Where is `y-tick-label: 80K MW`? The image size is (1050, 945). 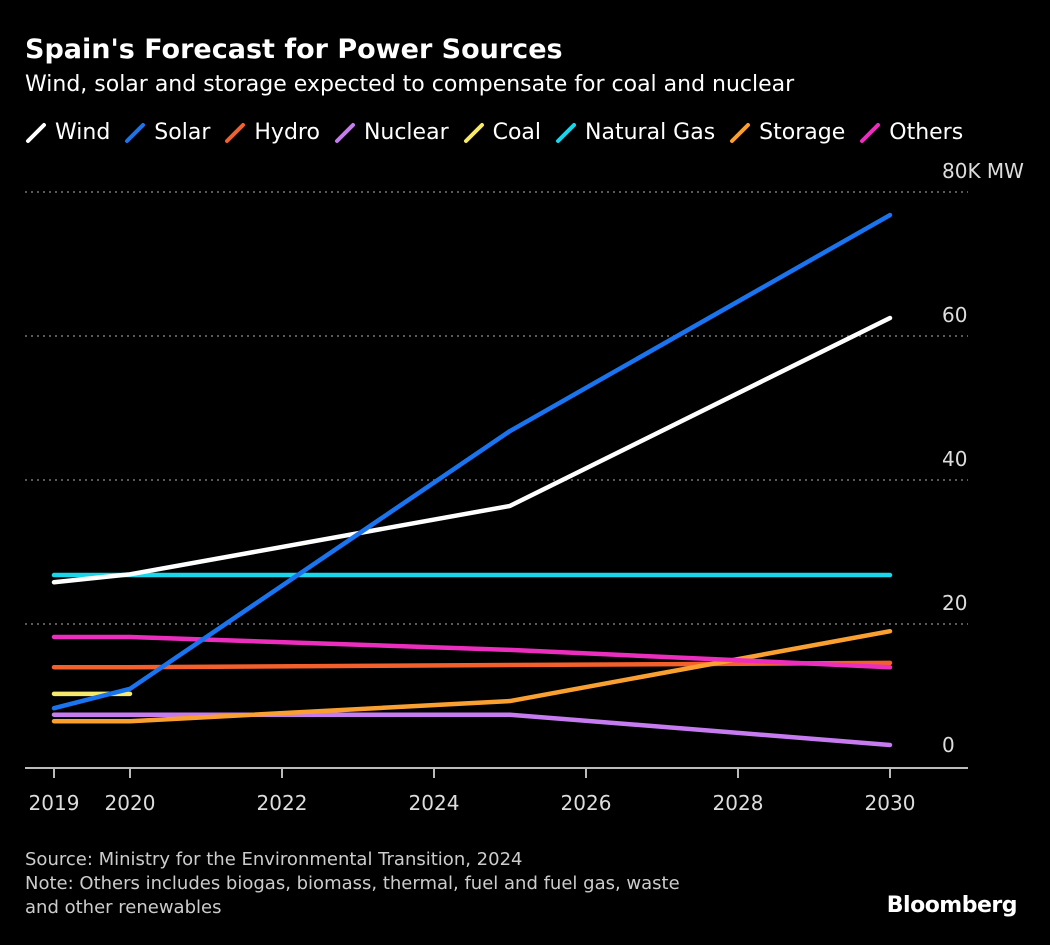
y-tick-label: 80K MW is located at coordinates (983, 171).